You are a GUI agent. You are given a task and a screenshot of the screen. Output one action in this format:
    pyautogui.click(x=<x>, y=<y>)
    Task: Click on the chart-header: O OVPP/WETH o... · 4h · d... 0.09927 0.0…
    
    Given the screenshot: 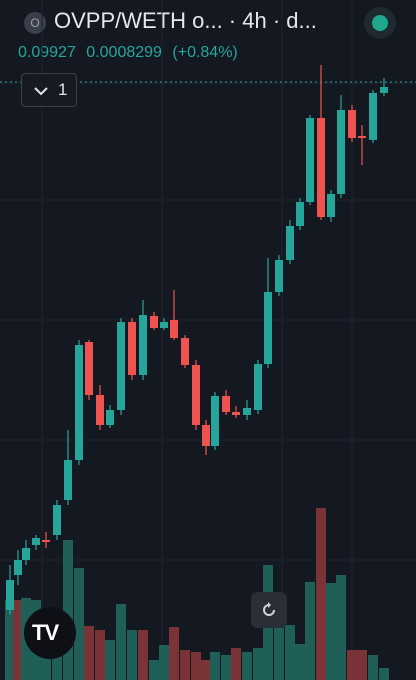 What is the action you would take?
    pyautogui.click(x=208, y=38)
    